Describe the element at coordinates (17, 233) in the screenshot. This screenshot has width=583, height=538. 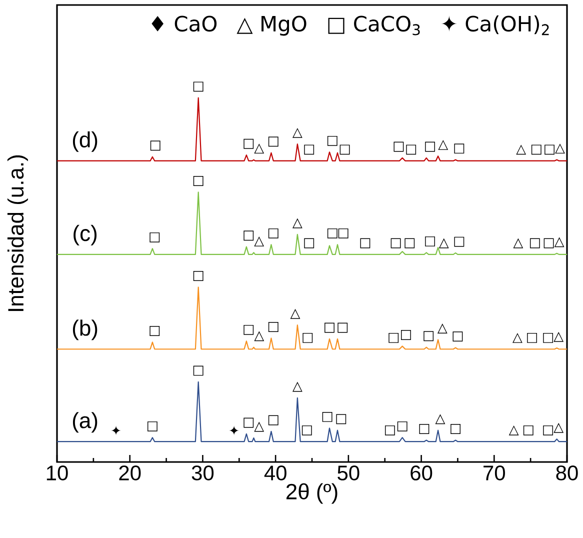
I see `y-axis-title: Intensidad (u.a.)` at that location.